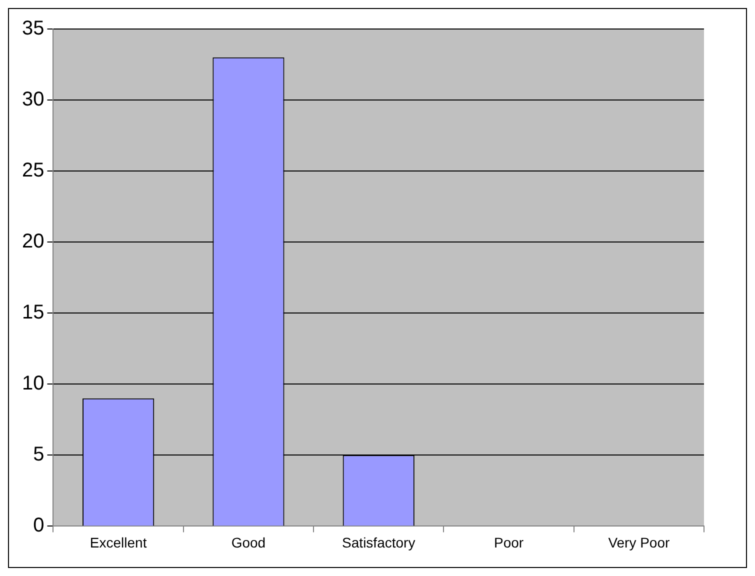 This screenshot has height=576, width=755. I want to click on x-tick-label: Excellent, so click(118, 542).